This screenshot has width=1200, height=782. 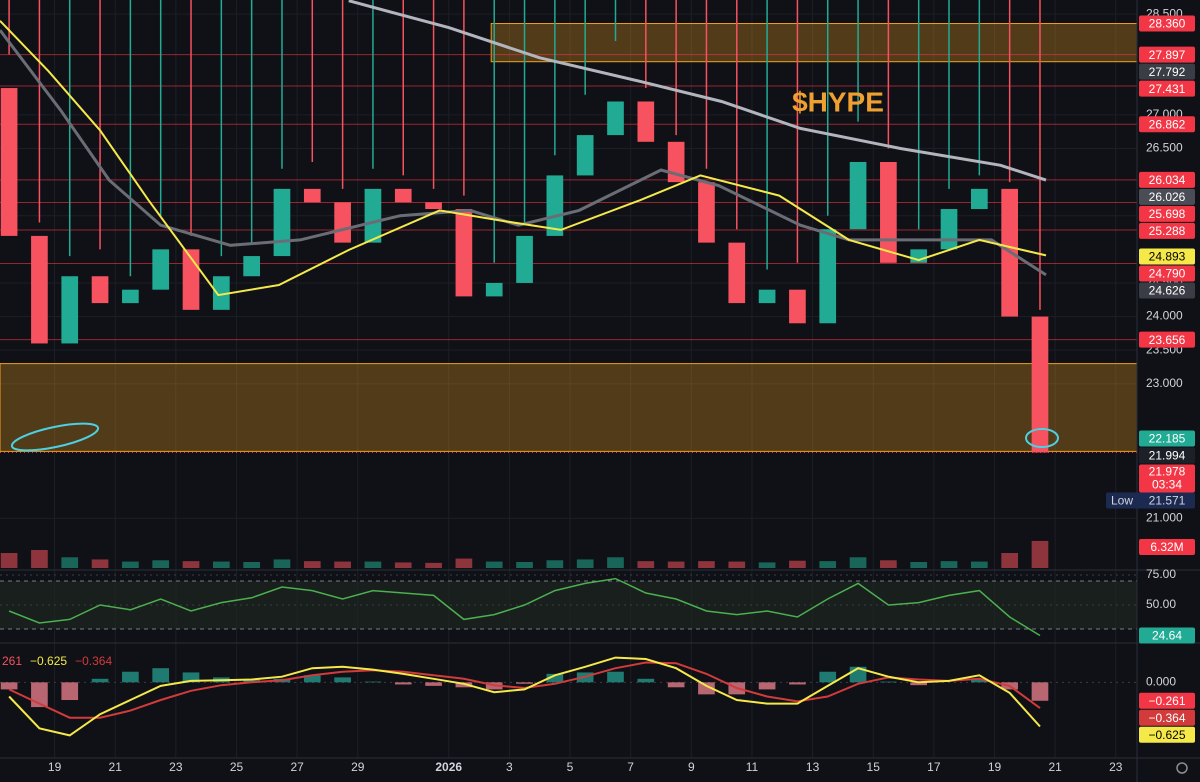 I want to click on price-badge-label: 21.994, so click(x=1167, y=456).